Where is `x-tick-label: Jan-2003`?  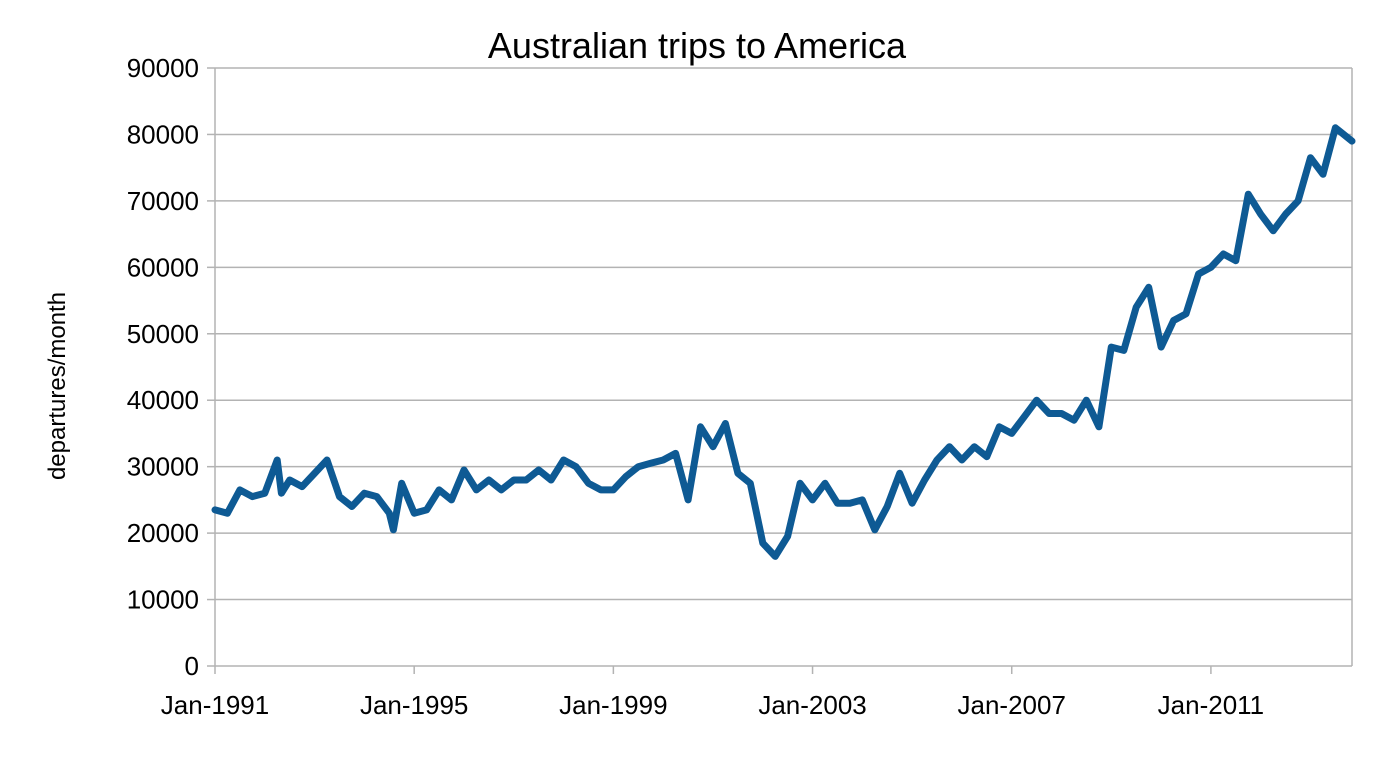
x-tick-label: Jan-2003 is located at coordinates (812, 705).